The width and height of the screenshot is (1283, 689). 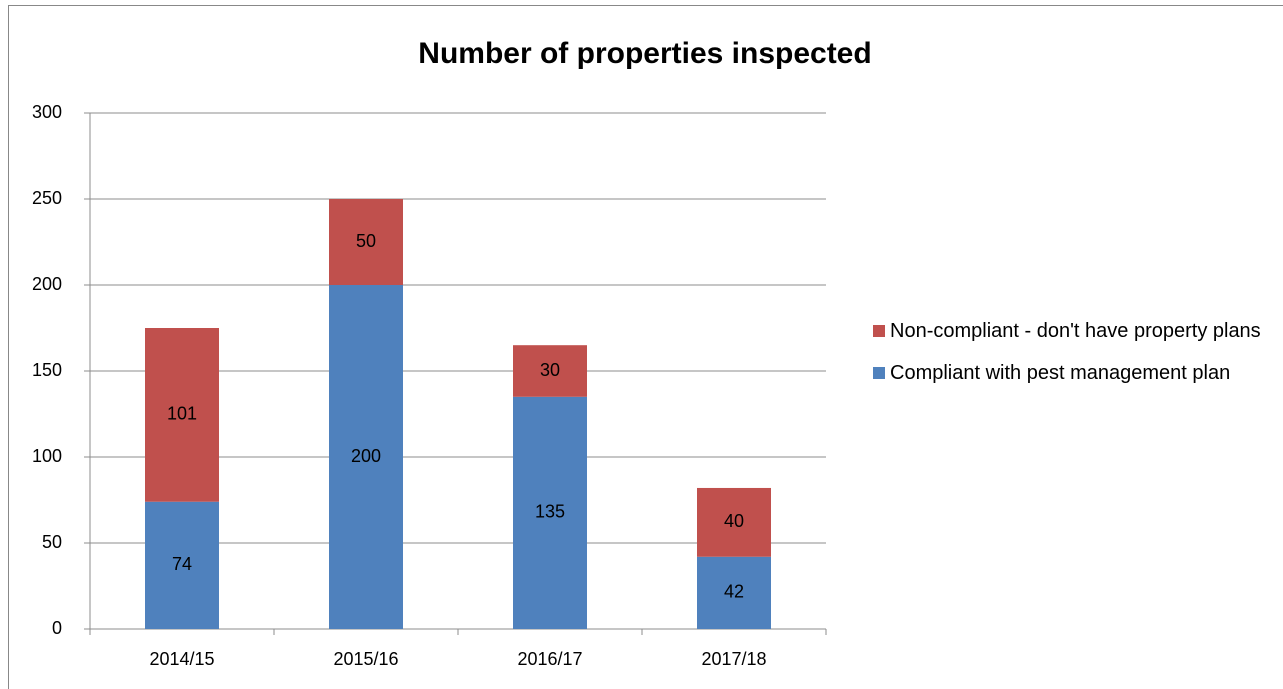 I want to click on data-label: 40, so click(x=734, y=521).